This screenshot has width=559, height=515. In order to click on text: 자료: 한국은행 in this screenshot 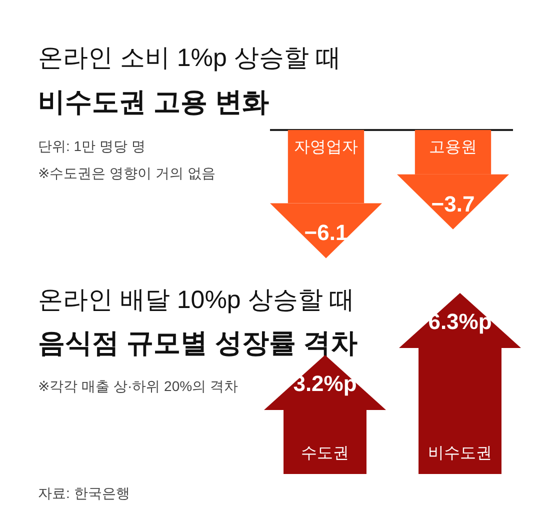, I will do `click(84, 493)`.